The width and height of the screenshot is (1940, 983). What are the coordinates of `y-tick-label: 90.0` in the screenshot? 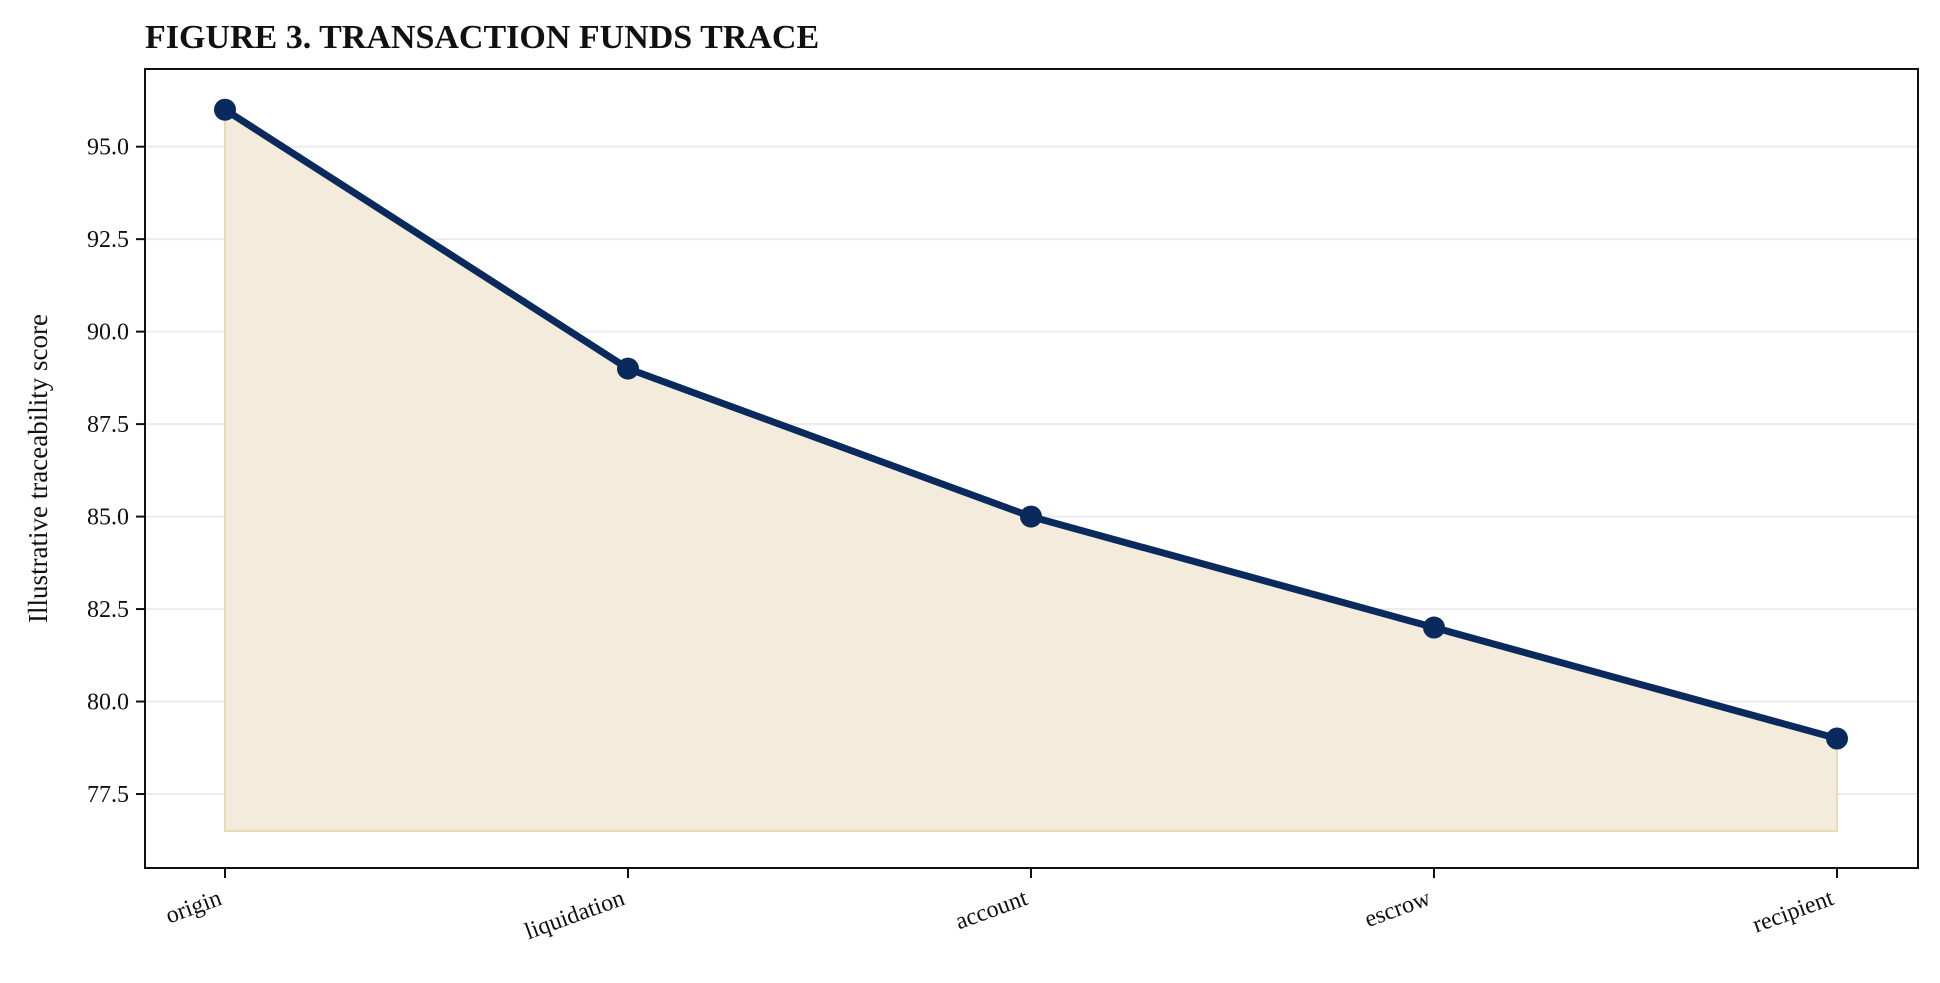 It's located at (108, 333).